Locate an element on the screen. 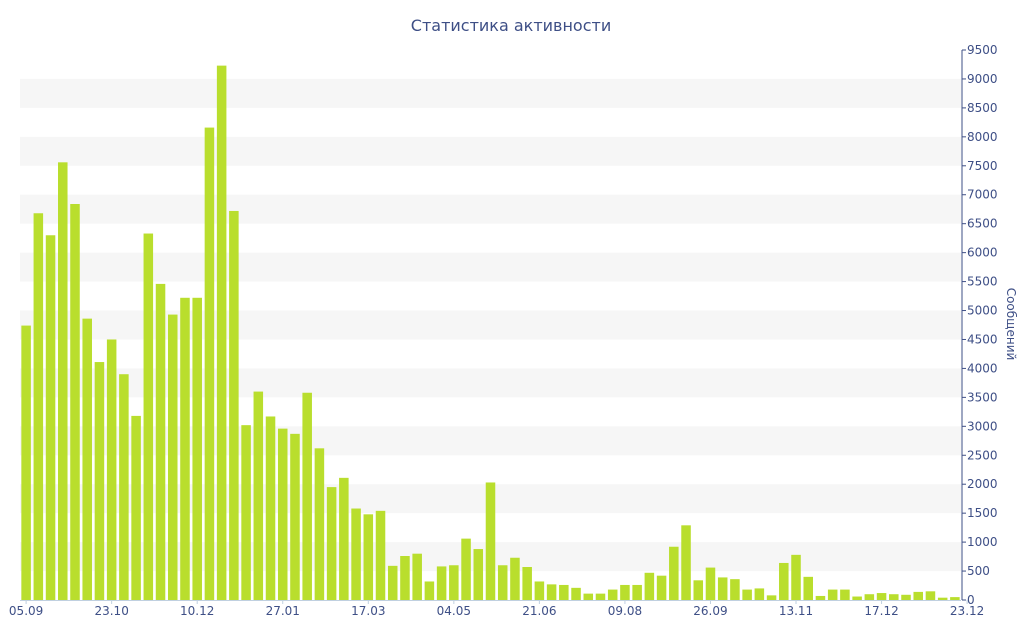  y-tick-label: 4000 is located at coordinates (982, 368).